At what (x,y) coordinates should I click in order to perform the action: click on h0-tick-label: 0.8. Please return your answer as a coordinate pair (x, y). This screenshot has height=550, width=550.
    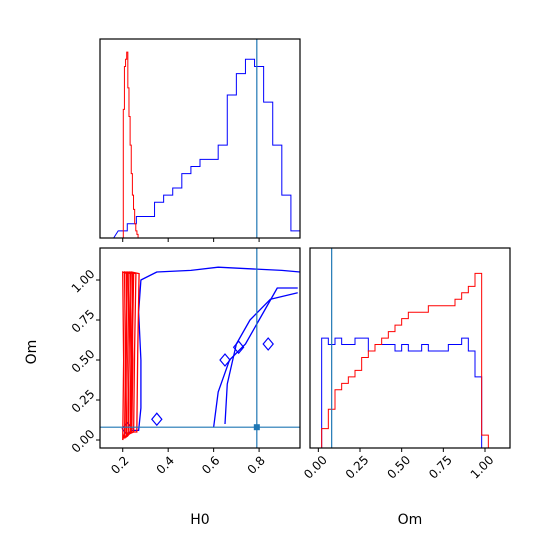
    Looking at the image, I should click on (256, 464).